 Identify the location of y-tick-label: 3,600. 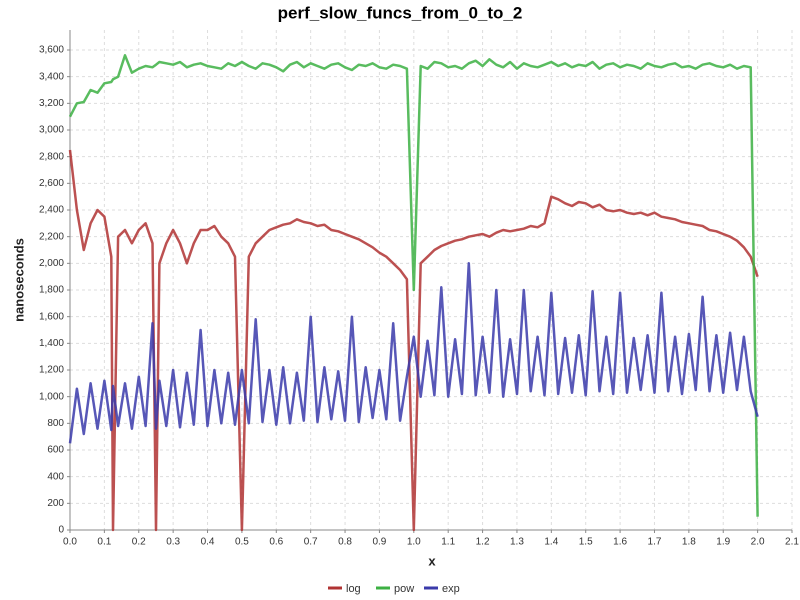
(51, 50).